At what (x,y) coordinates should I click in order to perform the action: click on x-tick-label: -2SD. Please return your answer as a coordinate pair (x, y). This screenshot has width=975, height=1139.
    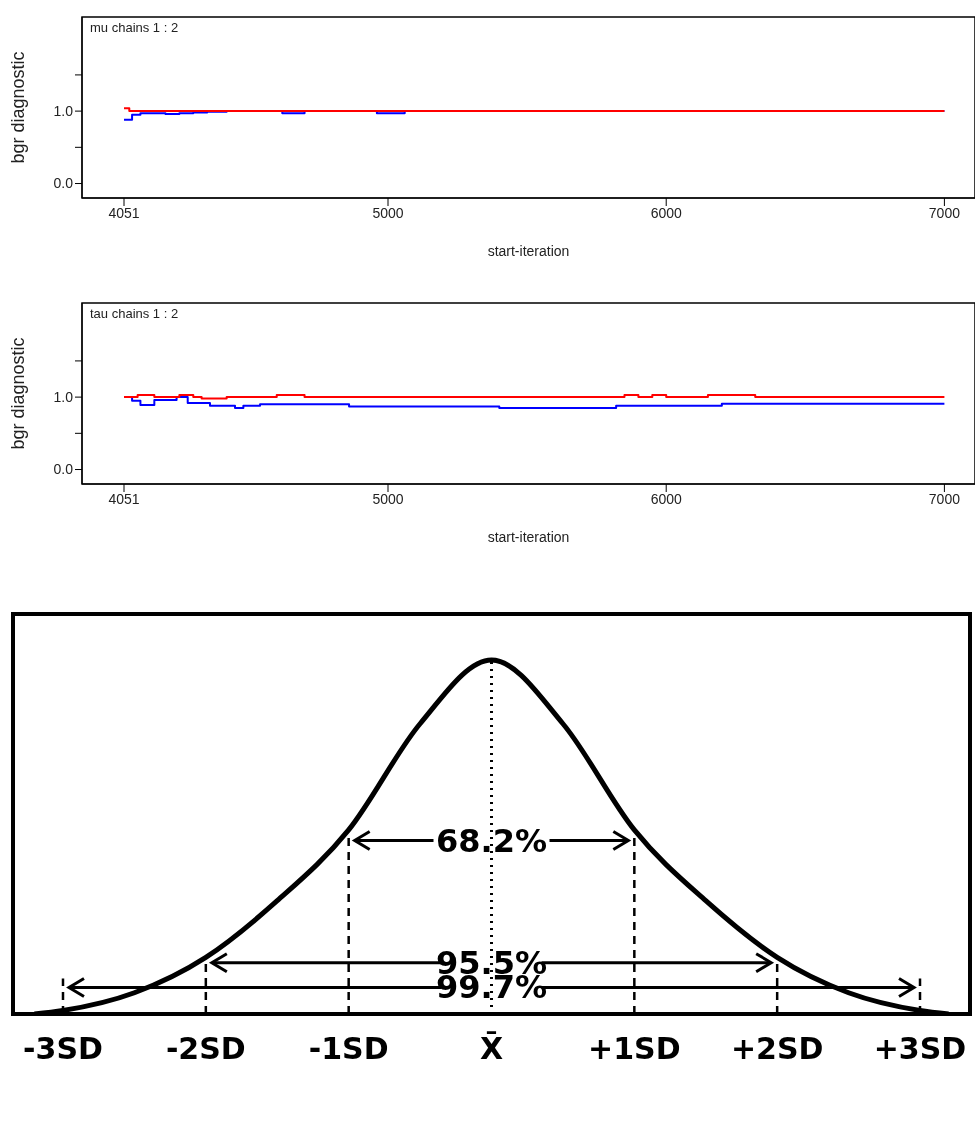
    Looking at the image, I should click on (205, 1049).